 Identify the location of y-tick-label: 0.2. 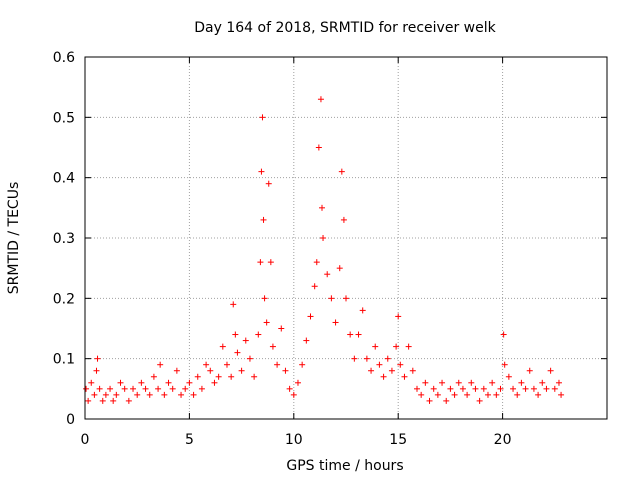
(64, 299).